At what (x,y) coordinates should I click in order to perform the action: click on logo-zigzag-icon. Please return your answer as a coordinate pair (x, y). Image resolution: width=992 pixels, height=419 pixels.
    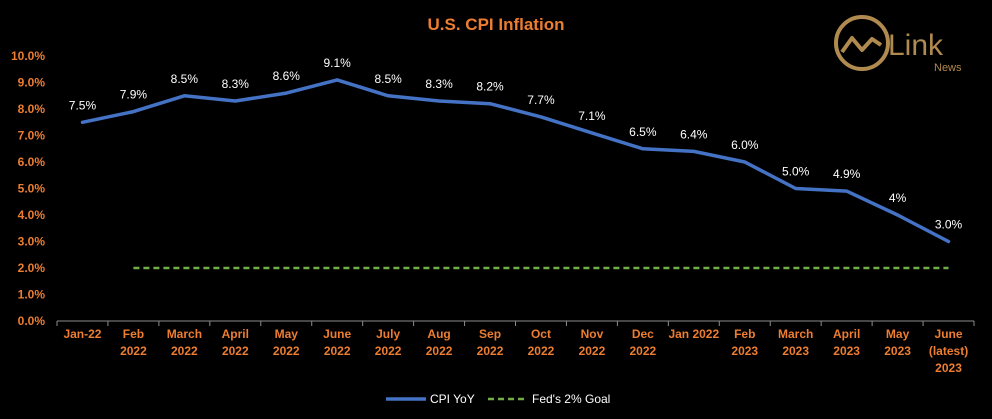
    Looking at the image, I should click on (861, 45).